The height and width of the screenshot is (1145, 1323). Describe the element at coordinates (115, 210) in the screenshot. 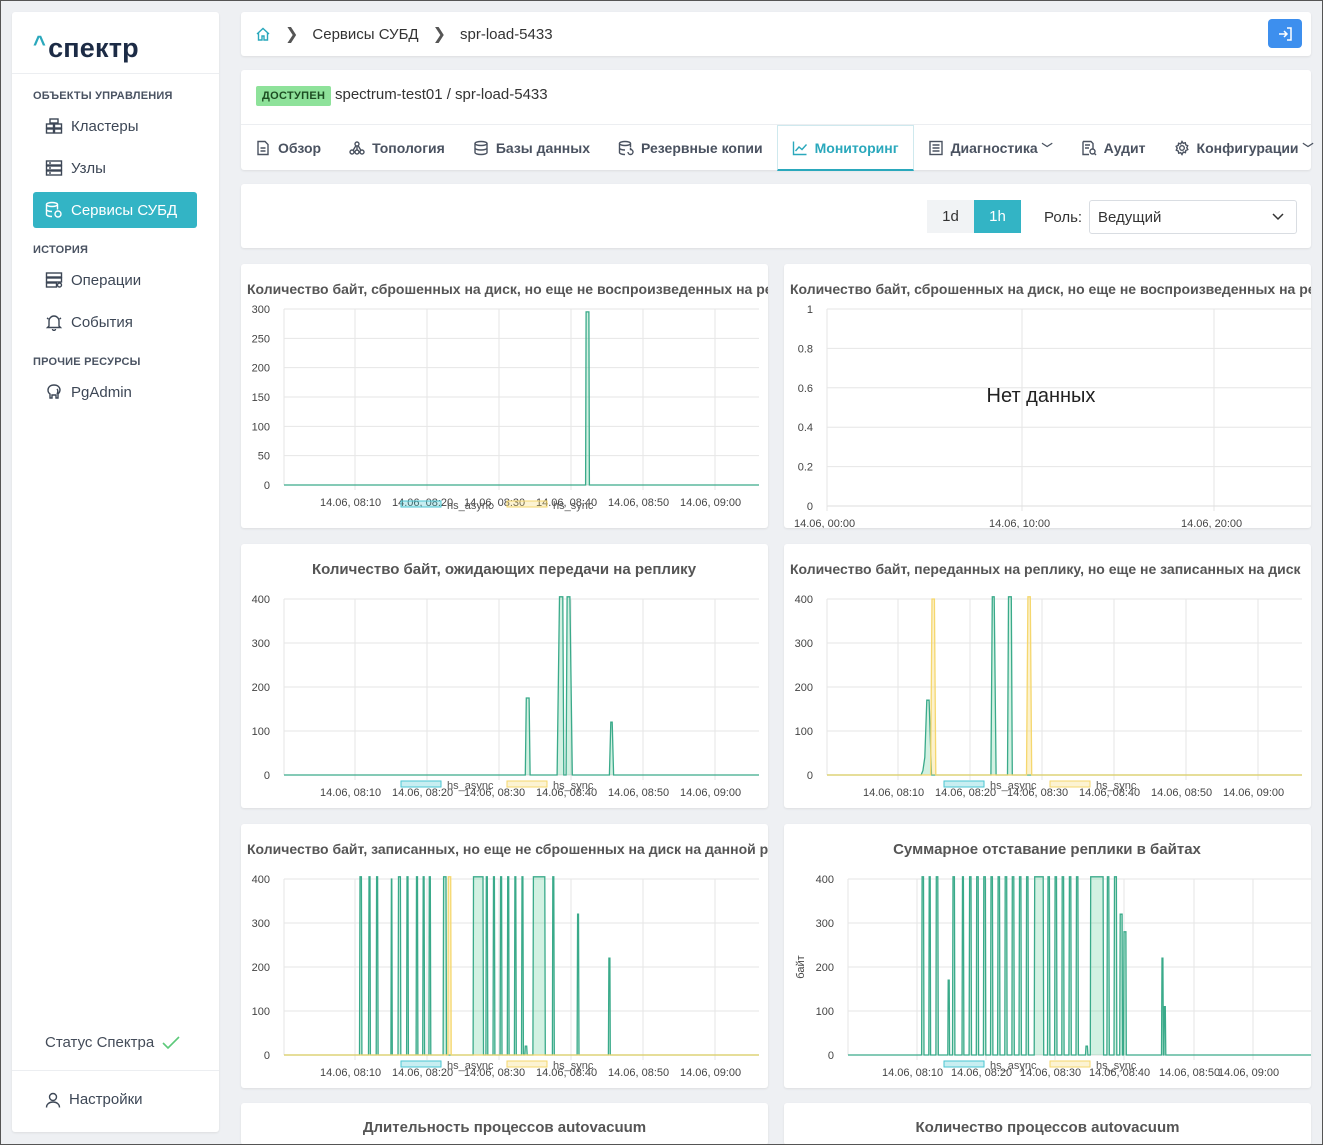

I see `sidebar-item-db-services: Сервисы СУБД` at that location.